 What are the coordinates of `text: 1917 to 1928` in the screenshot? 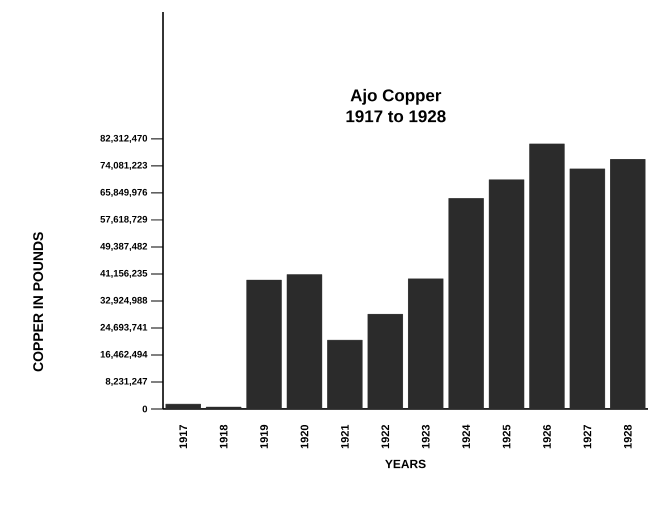 It's located at (396, 116).